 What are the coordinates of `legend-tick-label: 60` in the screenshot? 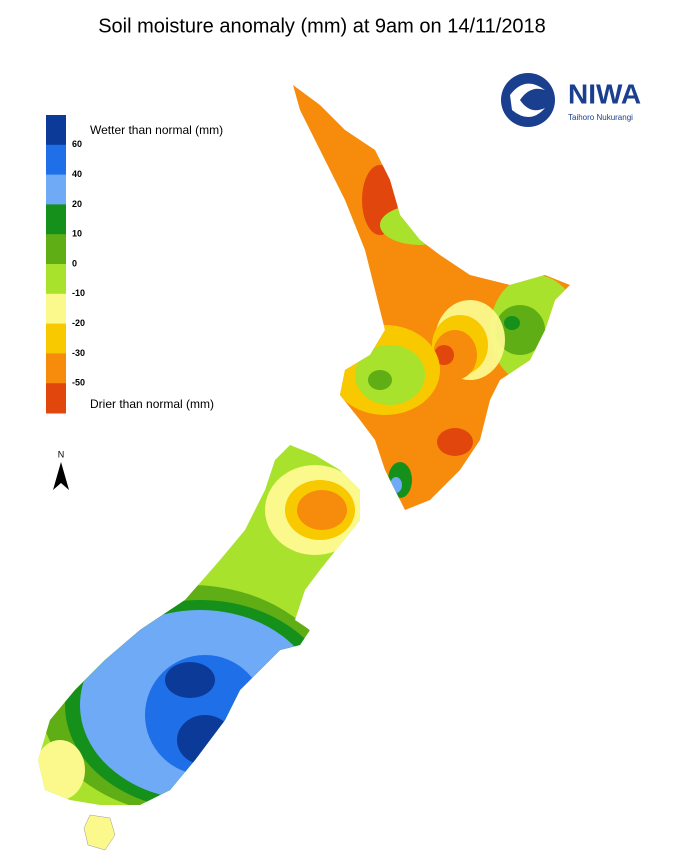 It's located at (77, 144).